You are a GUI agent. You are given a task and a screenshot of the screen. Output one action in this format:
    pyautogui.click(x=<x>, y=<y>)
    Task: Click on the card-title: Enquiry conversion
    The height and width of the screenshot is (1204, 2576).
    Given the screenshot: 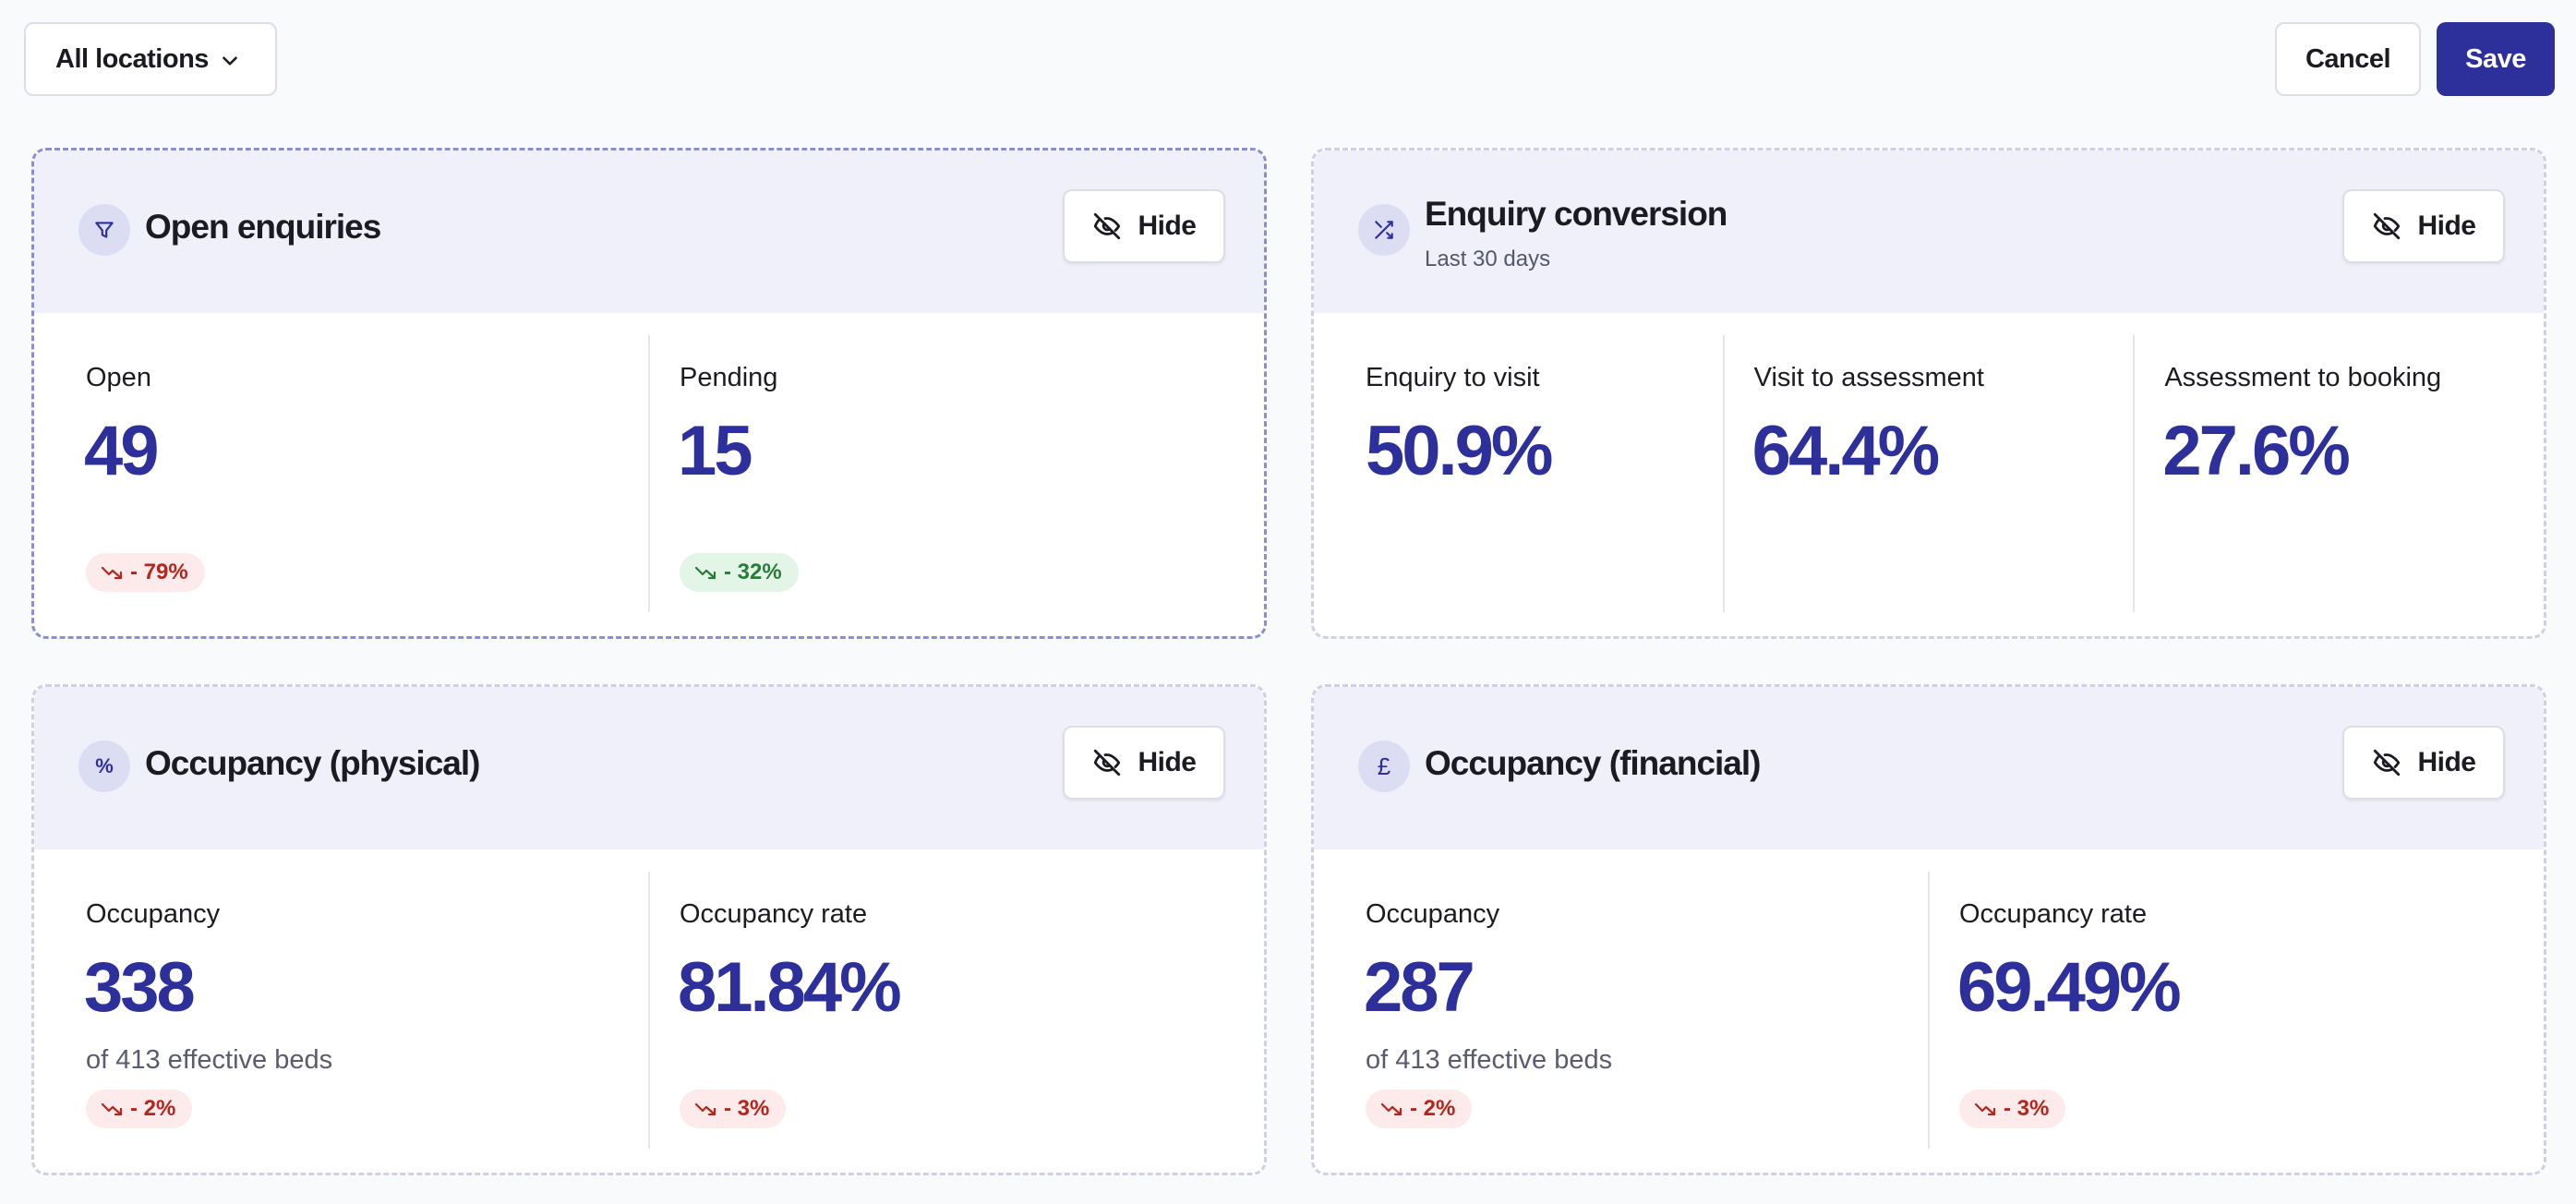 What is the action you would take?
    pyautogui.click(x=1576, y=214)
    